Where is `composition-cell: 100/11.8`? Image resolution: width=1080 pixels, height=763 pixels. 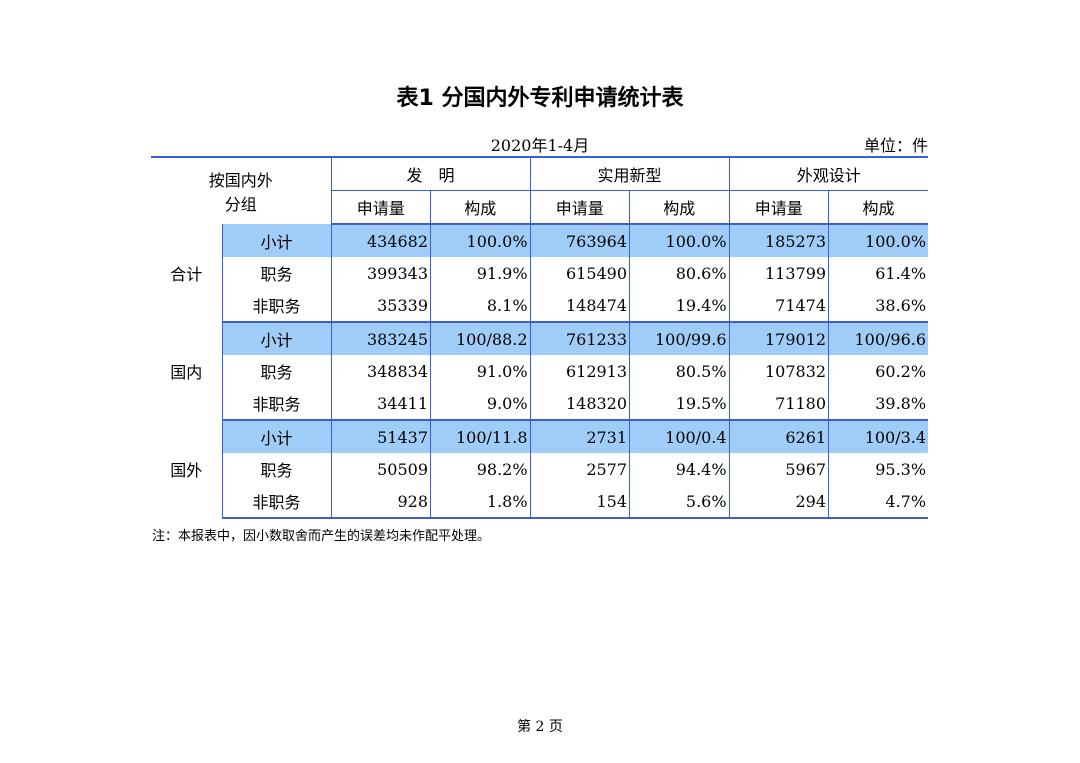 composition-cell: 100/11.8 is located at coordinates (480, 436).